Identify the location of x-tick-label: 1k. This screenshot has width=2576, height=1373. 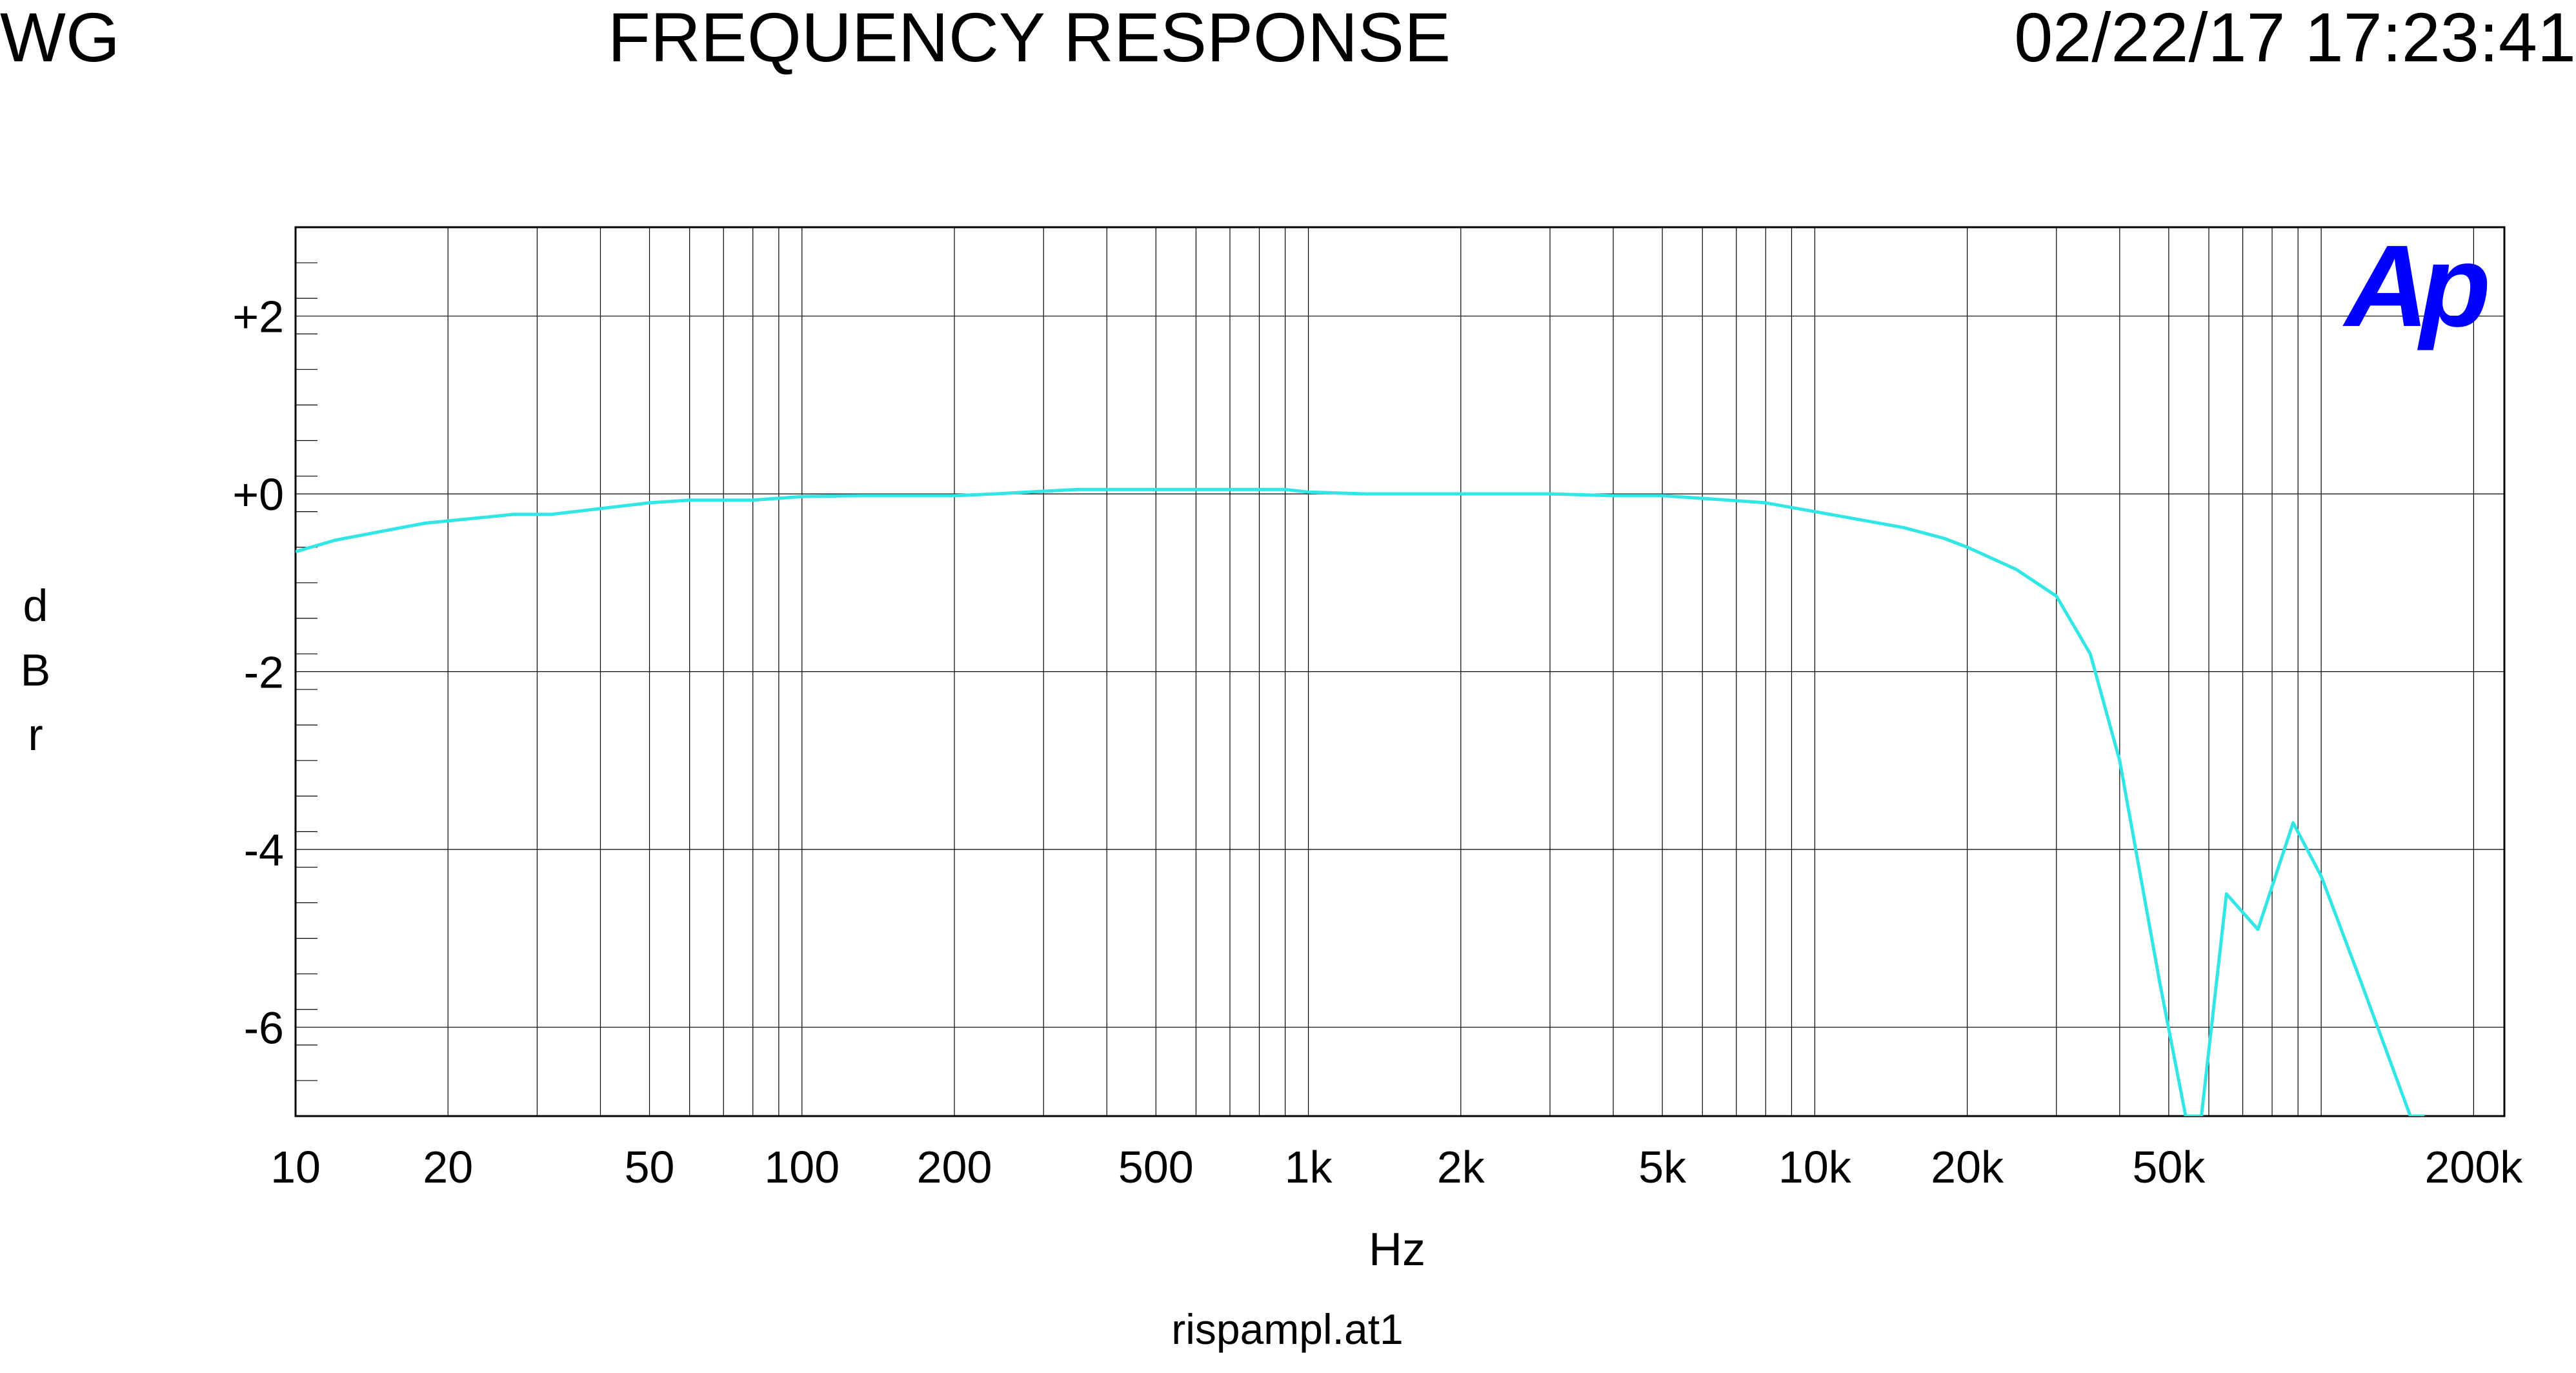
(1309, 1167).